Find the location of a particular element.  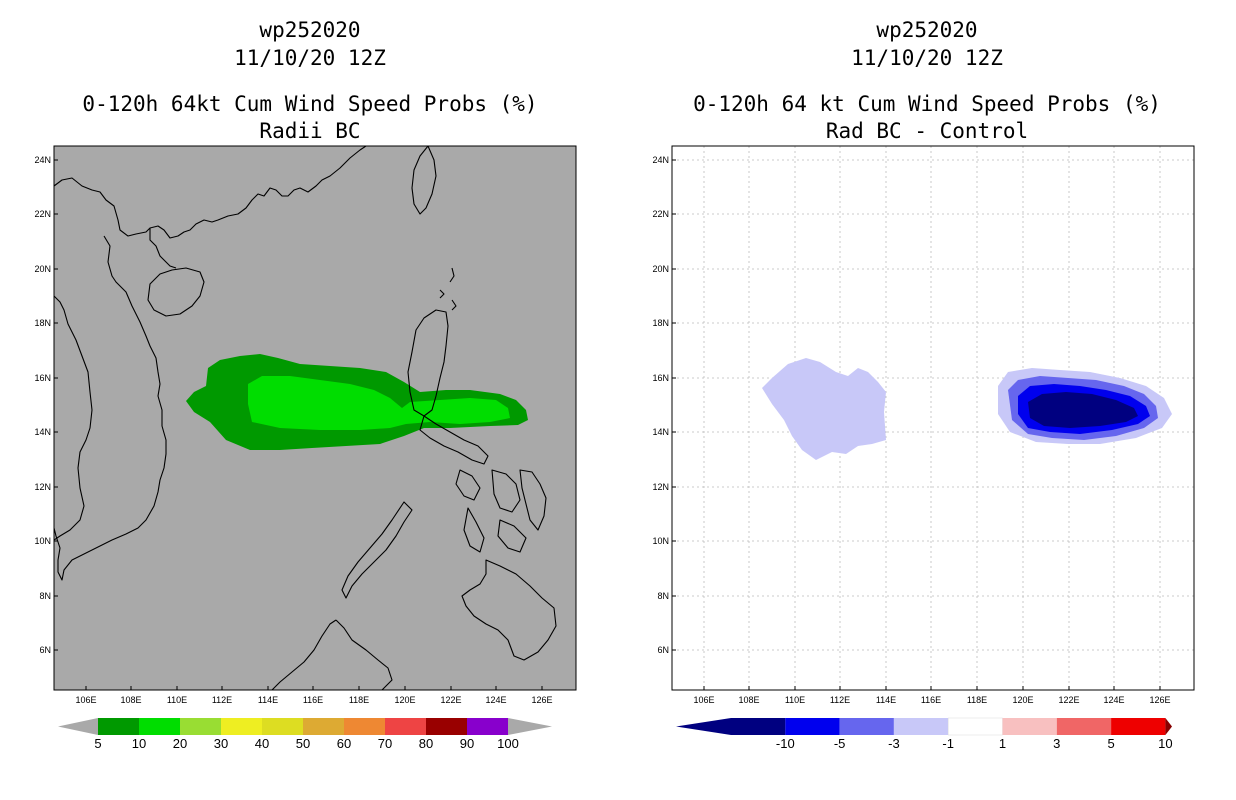

colorbar-label: -10 is located at coordinates (785, 743).